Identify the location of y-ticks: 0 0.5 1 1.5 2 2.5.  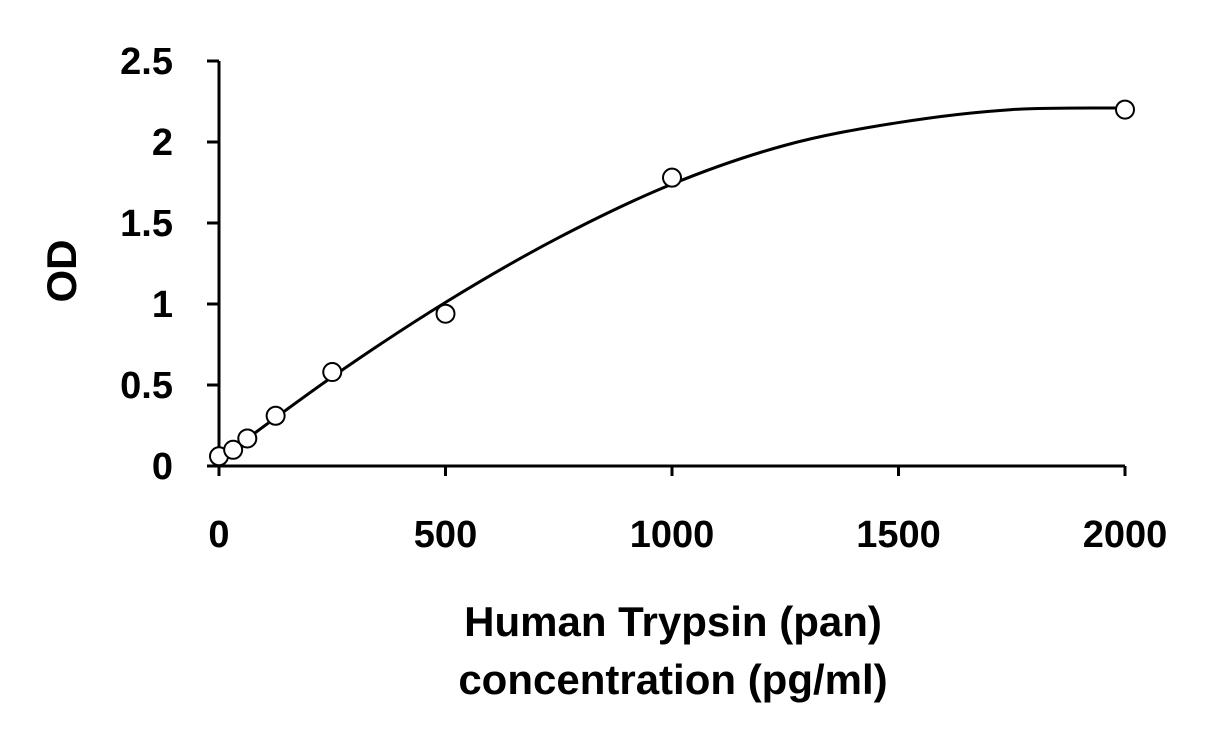
(169, 264).